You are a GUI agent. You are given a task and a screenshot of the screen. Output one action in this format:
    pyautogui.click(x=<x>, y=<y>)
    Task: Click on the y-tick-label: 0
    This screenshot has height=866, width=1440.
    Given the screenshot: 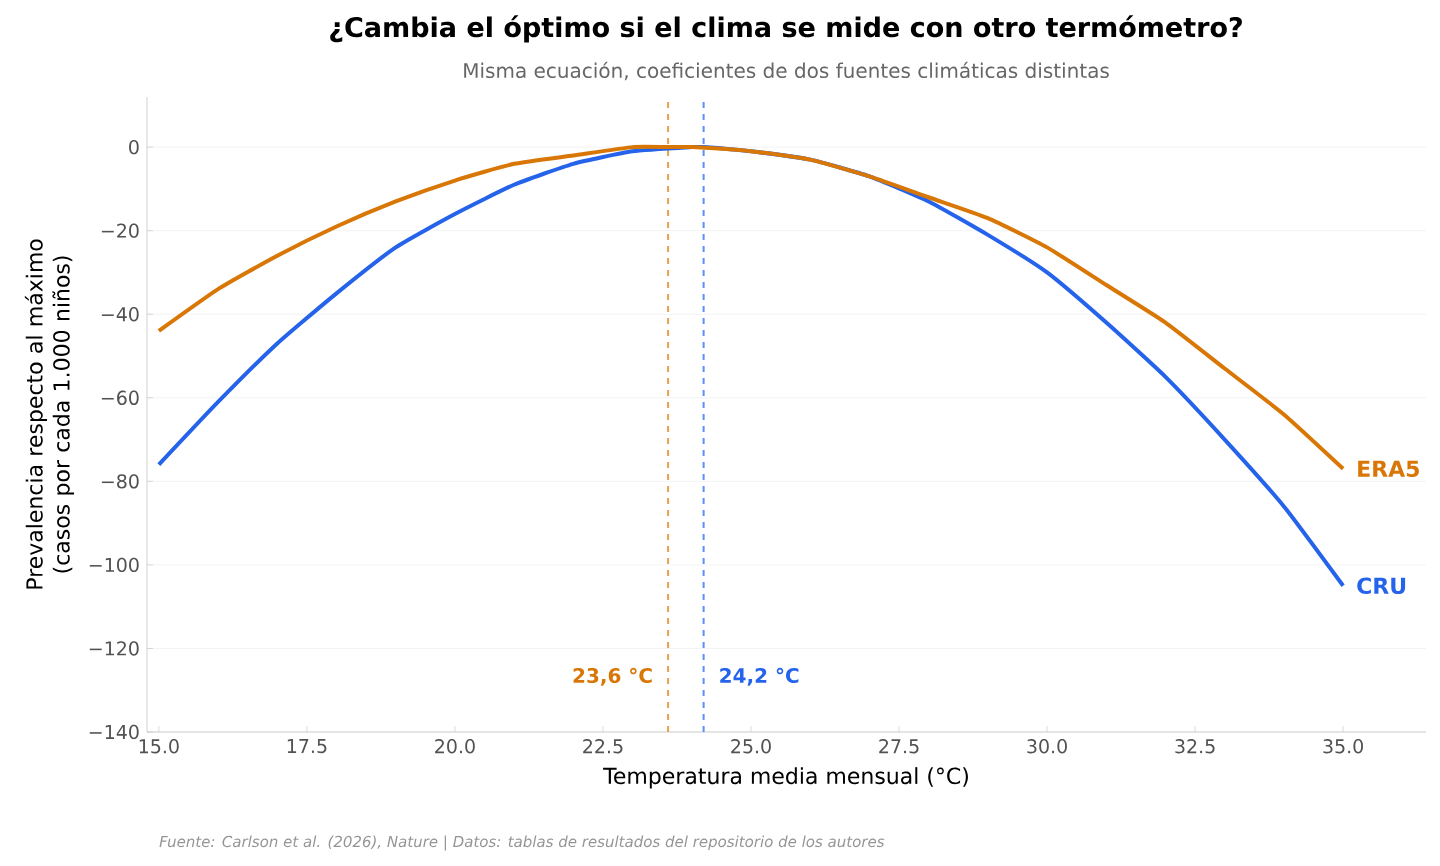 What is the action you would take?
    pyautogui.click(x=134, y=147)
    